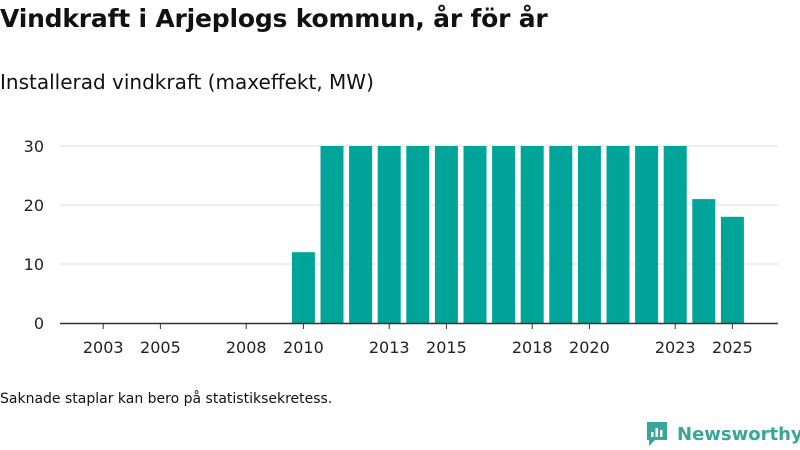  I want to click on x-tick-label: 2008, so click(246, 347).